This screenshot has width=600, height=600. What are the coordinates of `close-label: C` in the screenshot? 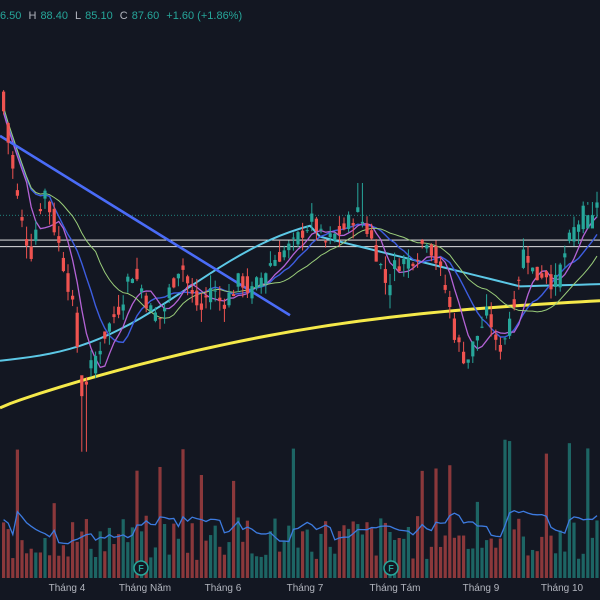 It's located at (123, 16).